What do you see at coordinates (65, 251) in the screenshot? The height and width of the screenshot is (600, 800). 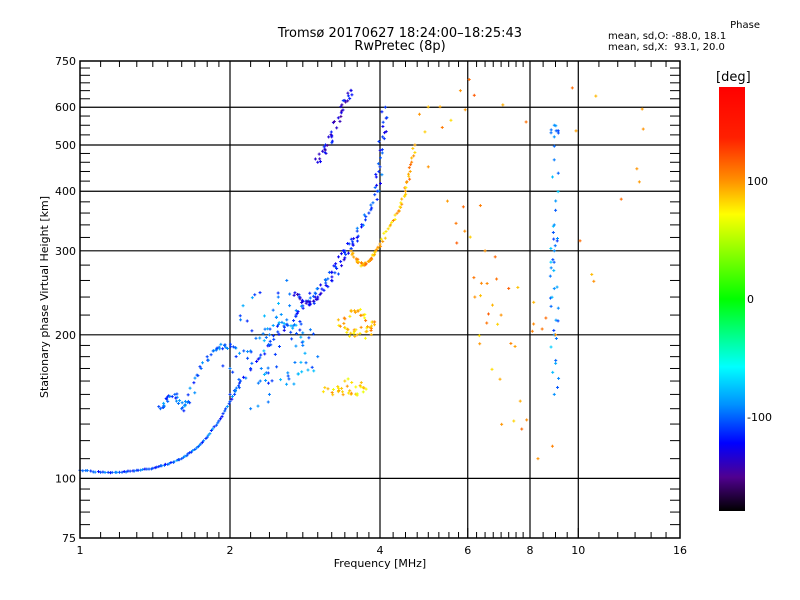 I see `y-tick-label: 300` at bounding box center [65, 251].